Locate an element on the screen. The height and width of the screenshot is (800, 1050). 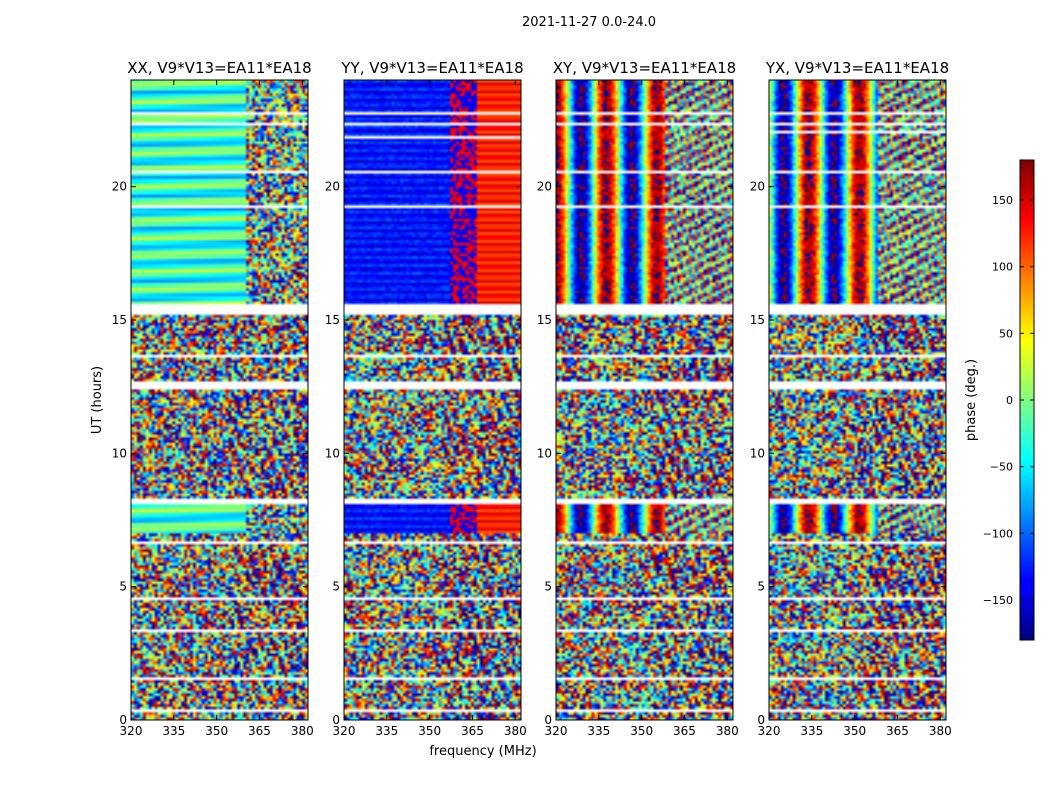
colorbar-tick-label: −150 is located at coordinates (998, 600).